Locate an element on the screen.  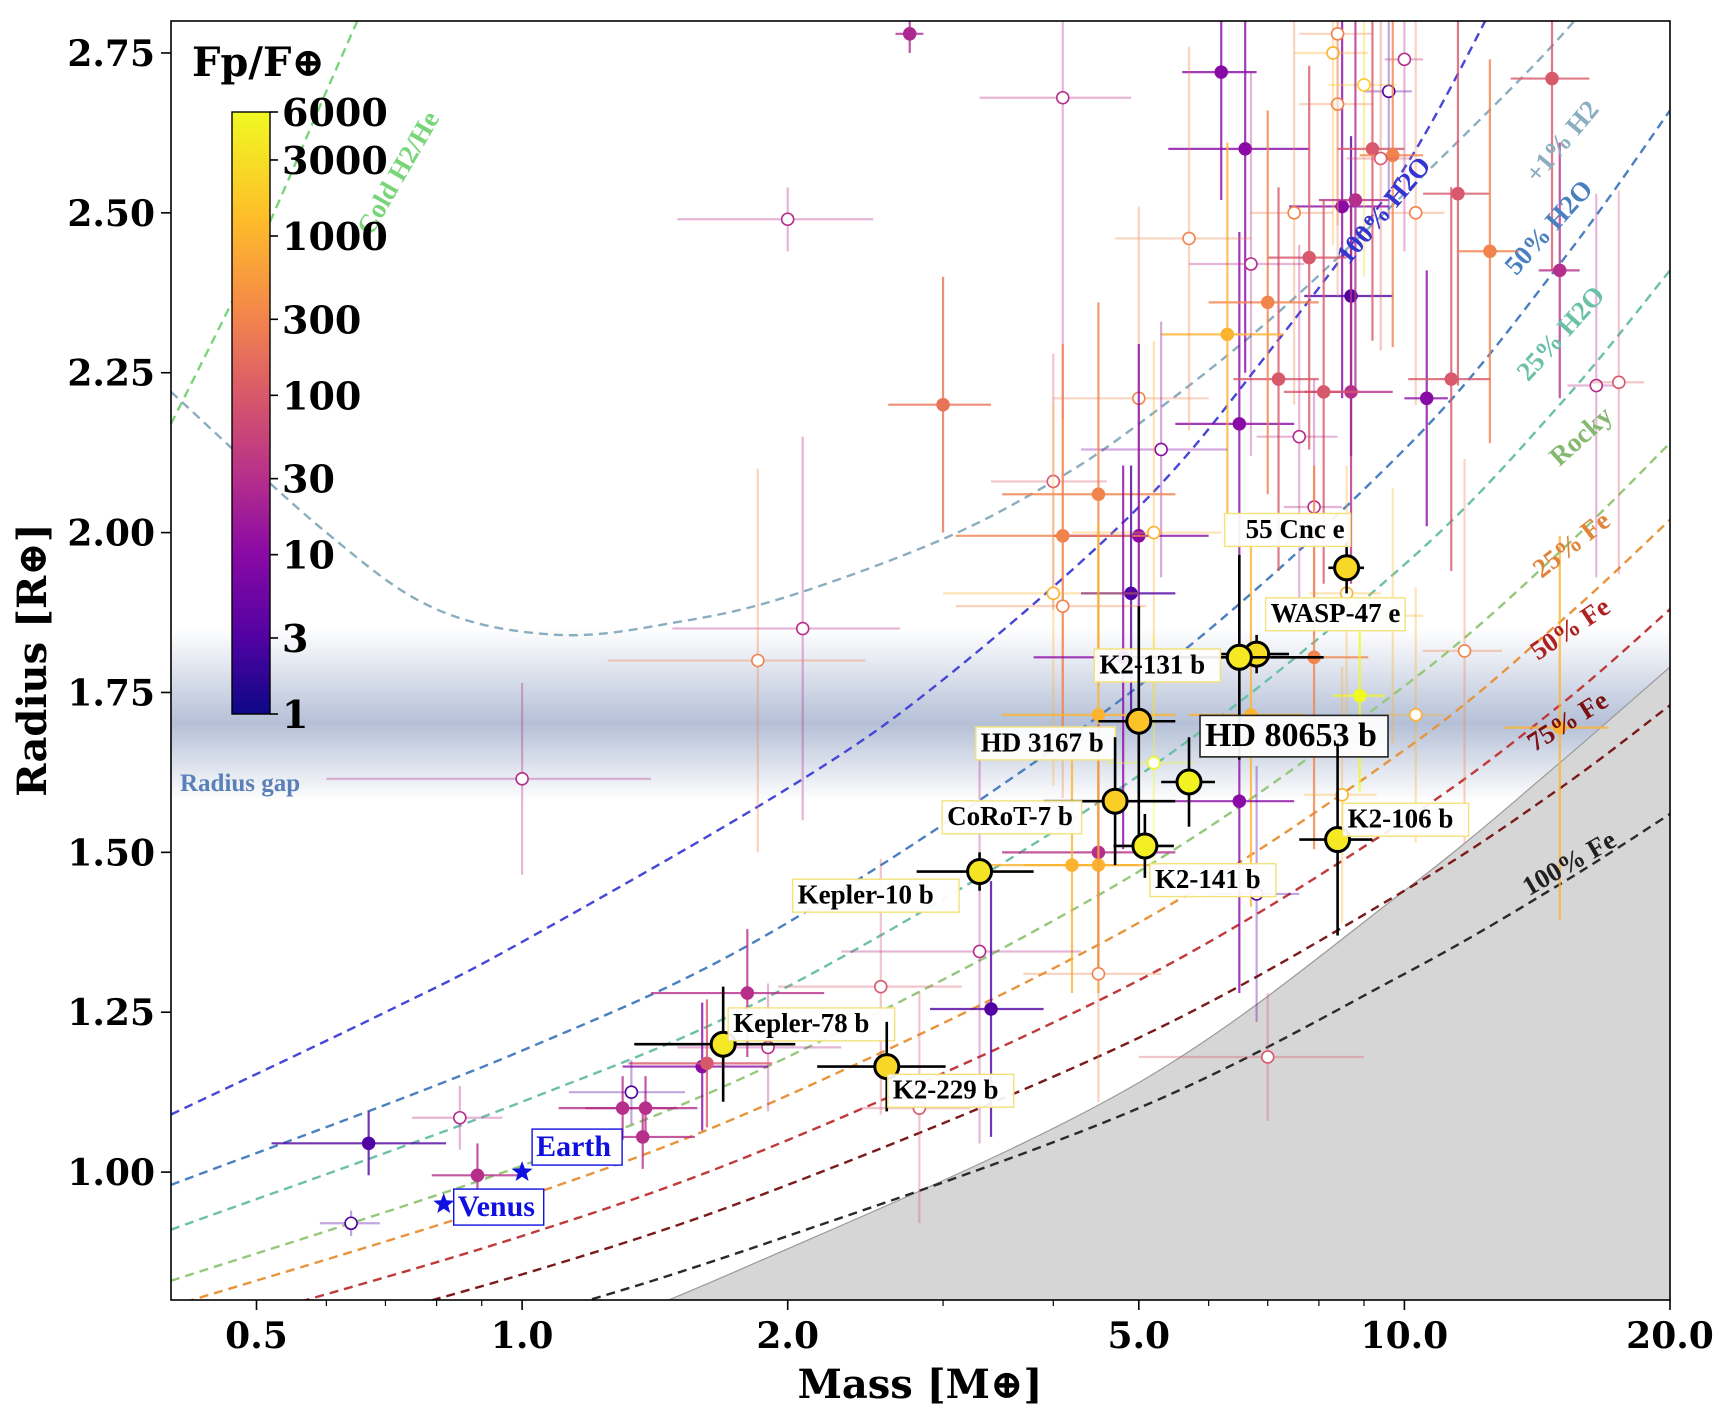
colorbar-tick-label-4: 100 is located at coordinates (321, 395).